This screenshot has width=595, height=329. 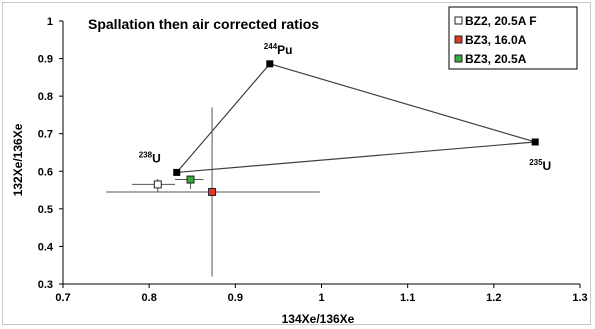 What do you see at coordinates (321, 298) in the screenshot?
I see `x-tick-label: 1` at bounding box center [321, 298].